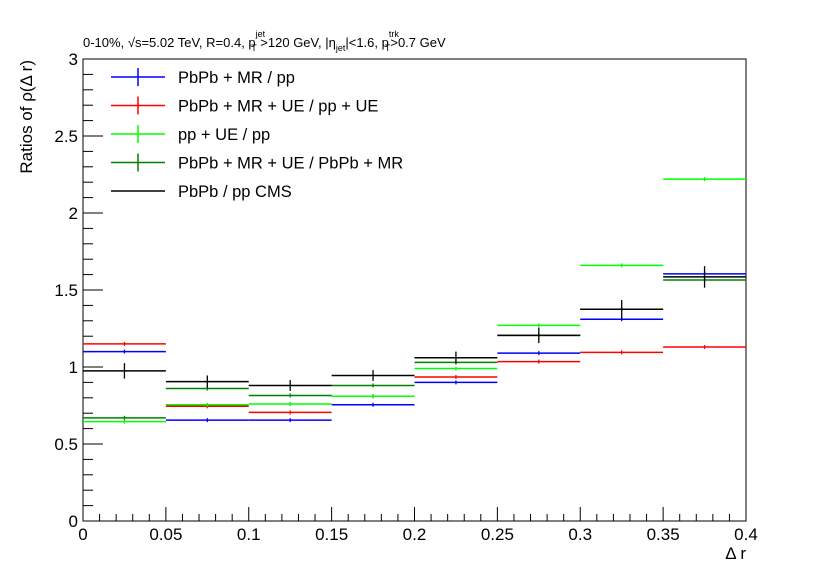 The width and height of the screenshot is (830, 579). What do you see at coordinates (290, 164) in the screenshot?
I see `legend-label: PbPb + MR + UE / PbPb + MR` at bounding box center [290, 164].